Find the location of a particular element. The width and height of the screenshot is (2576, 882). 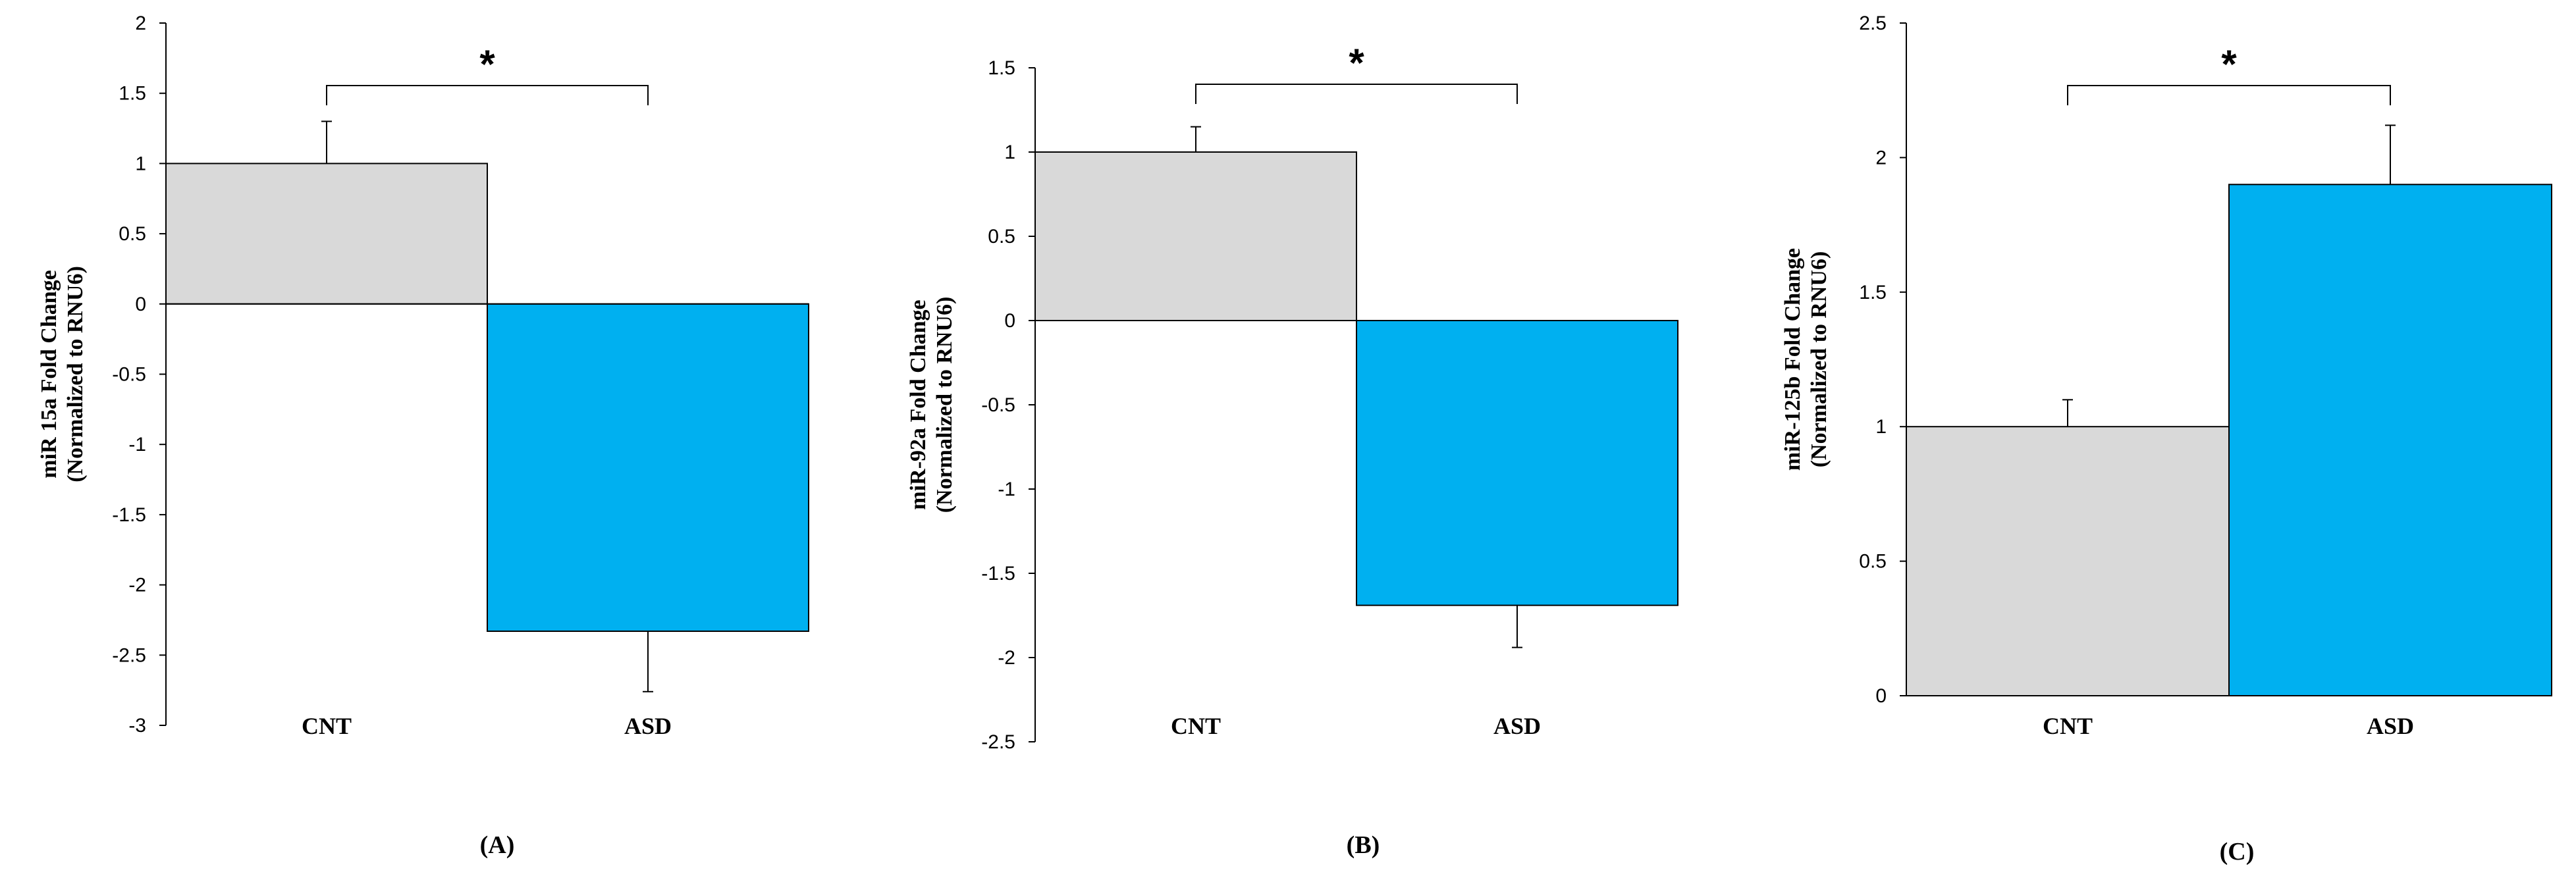

panel-label: (A) is located at coordinates (497, 845).